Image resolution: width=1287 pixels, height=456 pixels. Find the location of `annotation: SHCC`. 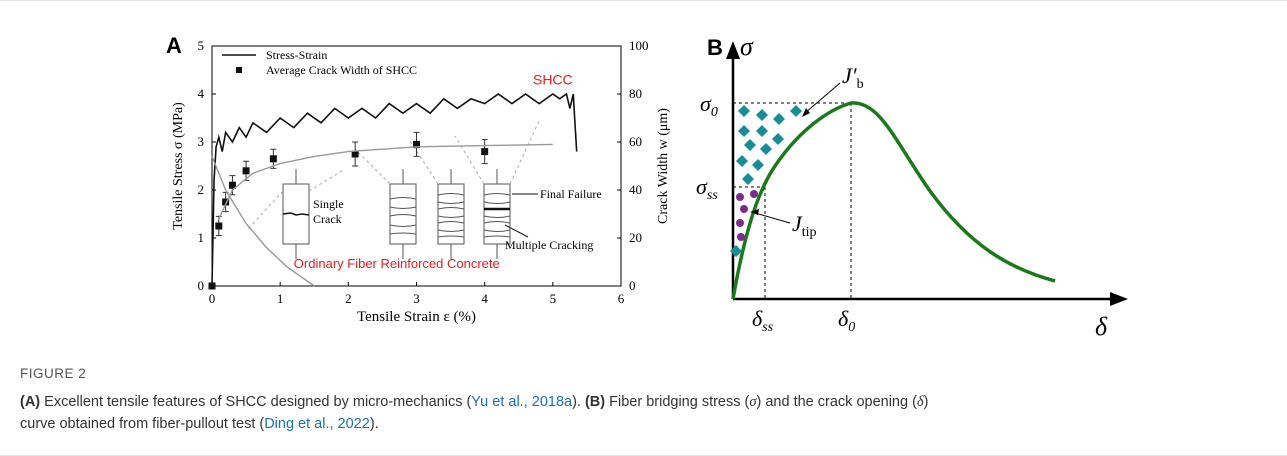

annotation: SHCC is located at coordinates (553, 79).